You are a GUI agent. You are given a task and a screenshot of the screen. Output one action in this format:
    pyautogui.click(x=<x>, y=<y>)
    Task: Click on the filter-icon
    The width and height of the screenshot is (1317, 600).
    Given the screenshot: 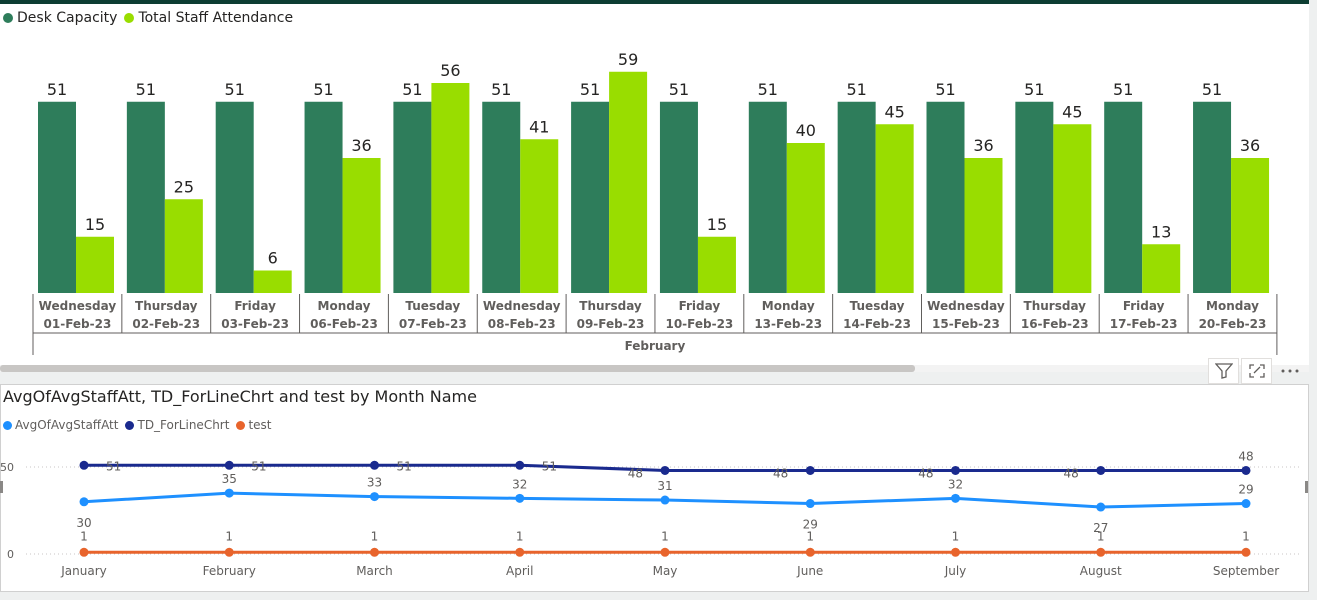 What is the action you would take?
    pyautogui.click(x=1223, y=371)
    